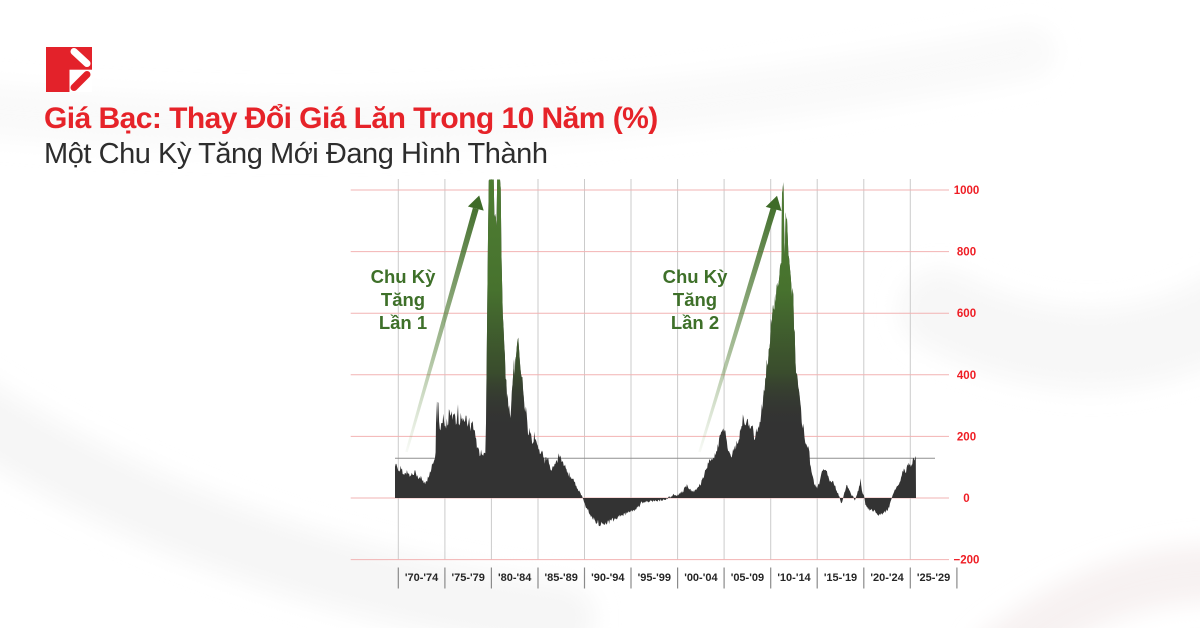 The height and width of the screenshot is (628, 1200). Describe the element at coordinates (966, 314) in the screenshot. I see `svg-text: 600` at that location.